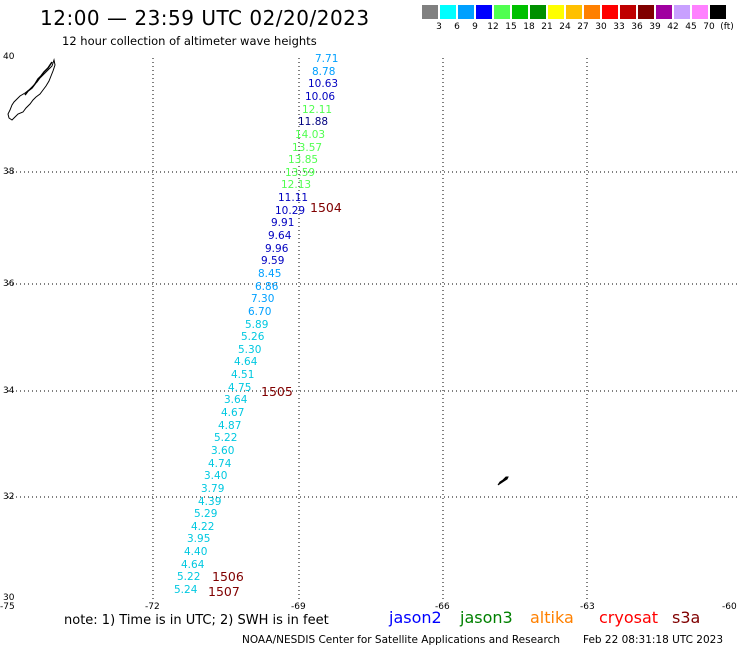  I want to click on scale-label: 12, so click(493, 27).